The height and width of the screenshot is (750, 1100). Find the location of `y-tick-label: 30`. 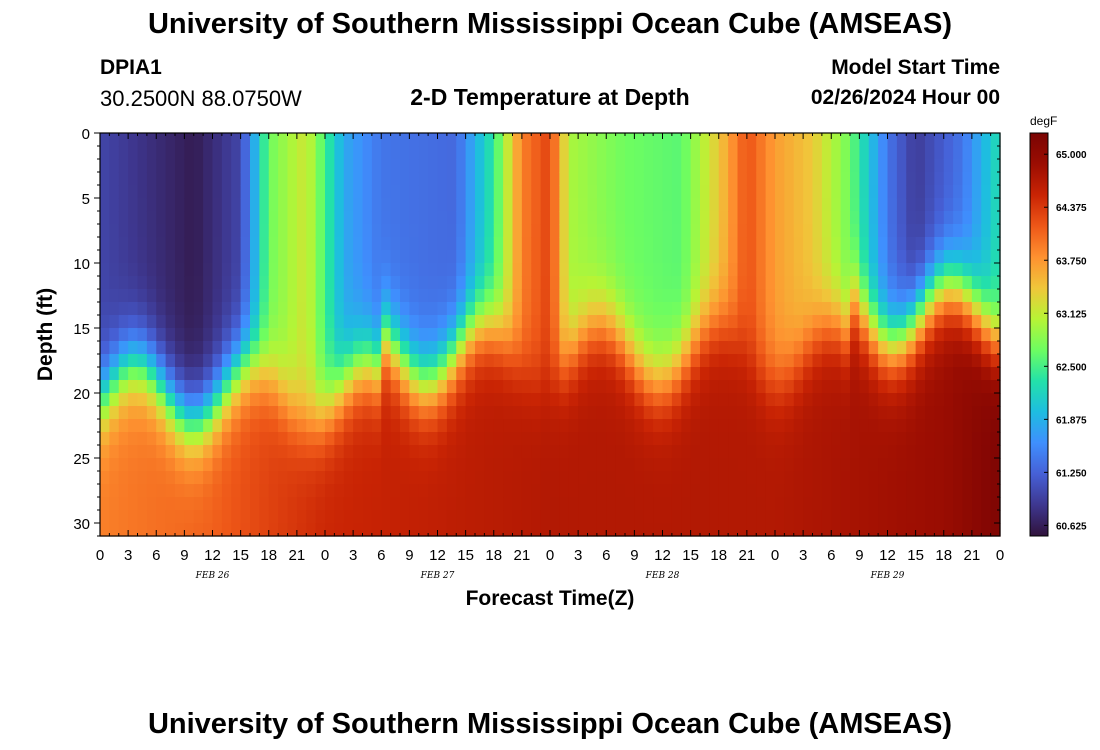

y-tick-label: 30 is located at coordinates (81, 524).